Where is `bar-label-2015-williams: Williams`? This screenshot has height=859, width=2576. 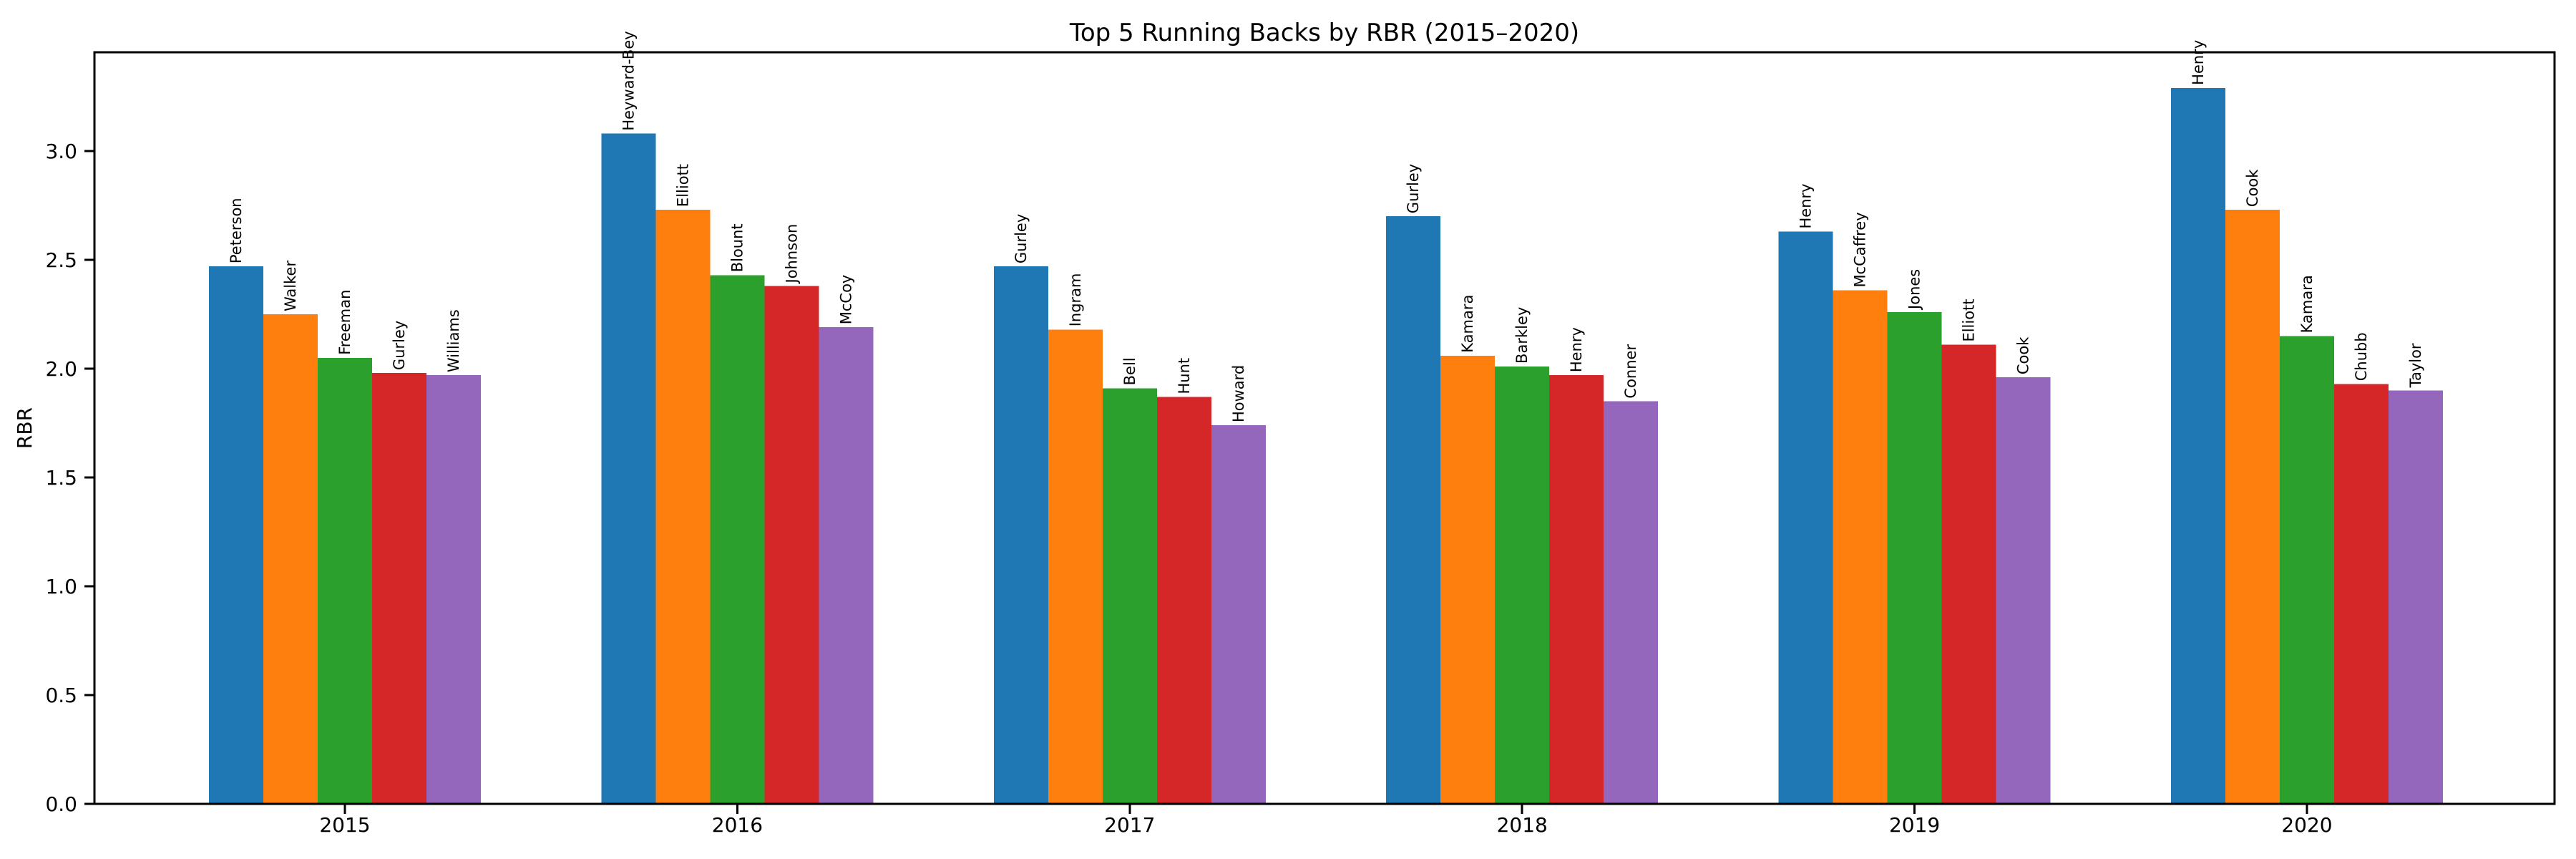 bar-label-2015-williams: Williams is located at coordinates (453, 340).